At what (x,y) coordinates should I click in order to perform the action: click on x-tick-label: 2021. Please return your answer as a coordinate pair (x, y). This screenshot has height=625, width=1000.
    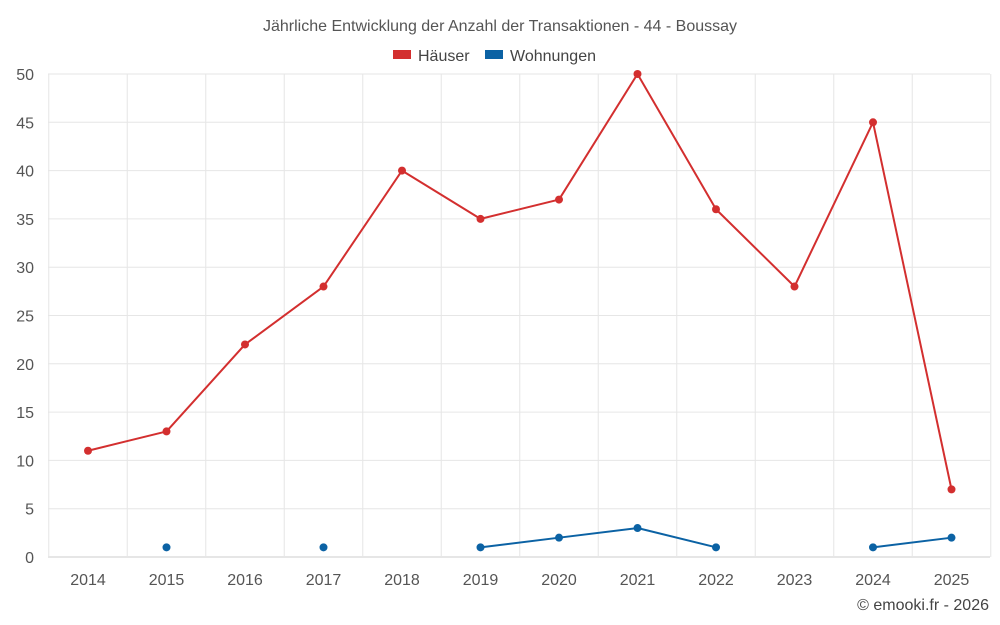
    Looking at the image, I should click on (638, 580).